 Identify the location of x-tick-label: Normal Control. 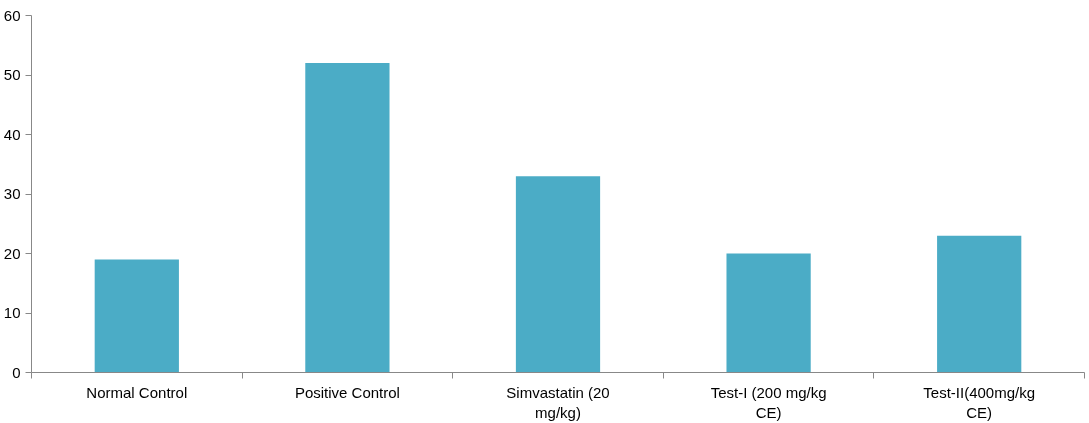
(137, 392).